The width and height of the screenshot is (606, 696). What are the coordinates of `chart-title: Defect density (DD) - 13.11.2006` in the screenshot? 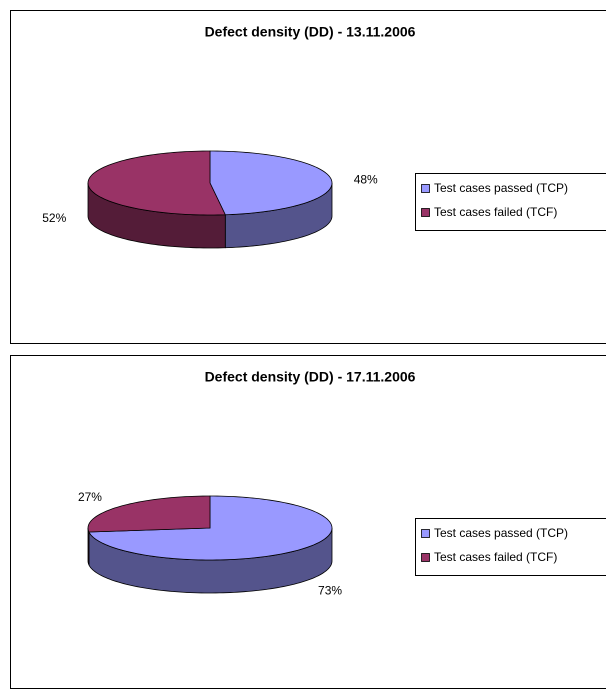 It's located at (310, 32).